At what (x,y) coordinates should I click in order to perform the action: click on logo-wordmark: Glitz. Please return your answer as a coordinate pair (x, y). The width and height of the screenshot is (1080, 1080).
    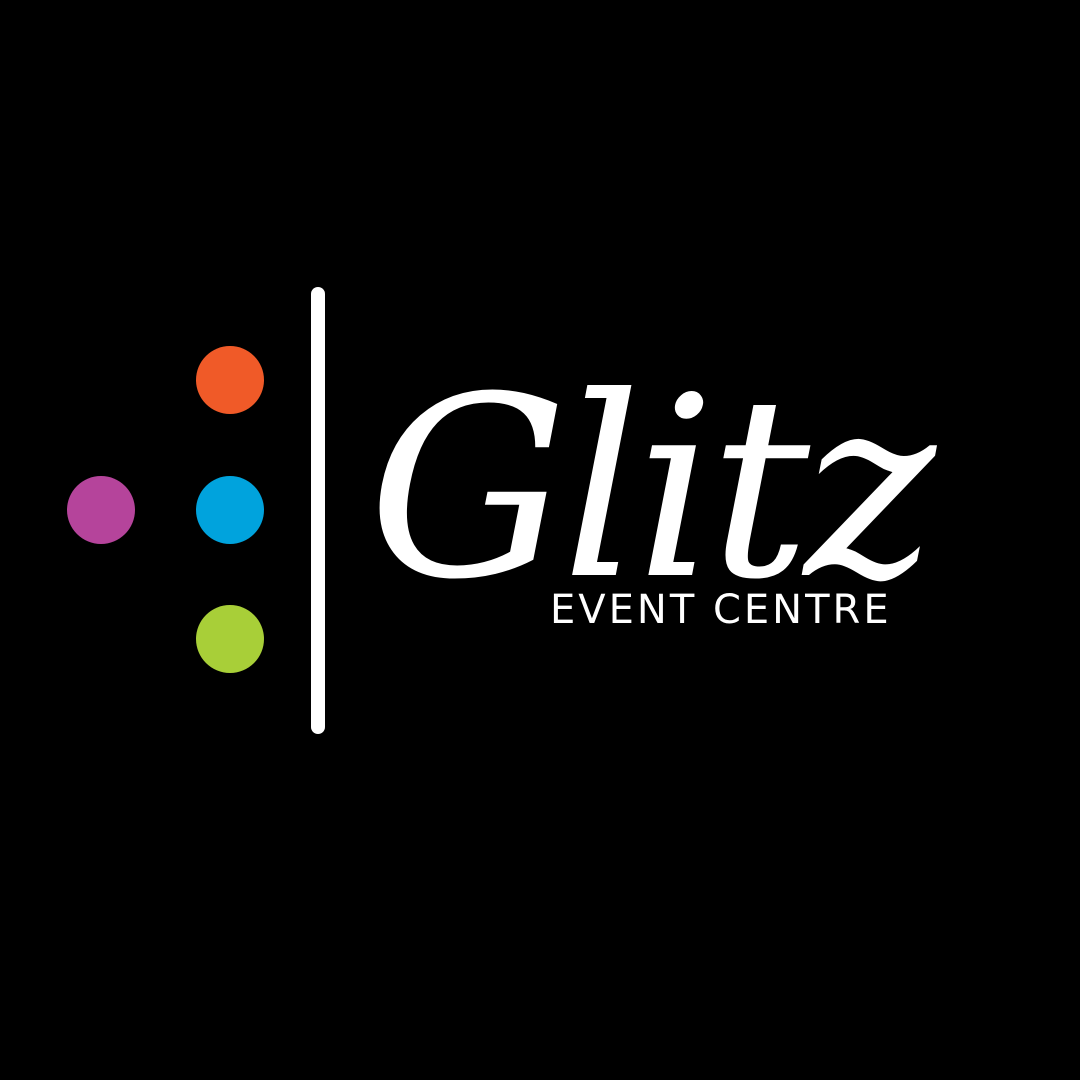
    Looking at the image, I should click on (652, 488).